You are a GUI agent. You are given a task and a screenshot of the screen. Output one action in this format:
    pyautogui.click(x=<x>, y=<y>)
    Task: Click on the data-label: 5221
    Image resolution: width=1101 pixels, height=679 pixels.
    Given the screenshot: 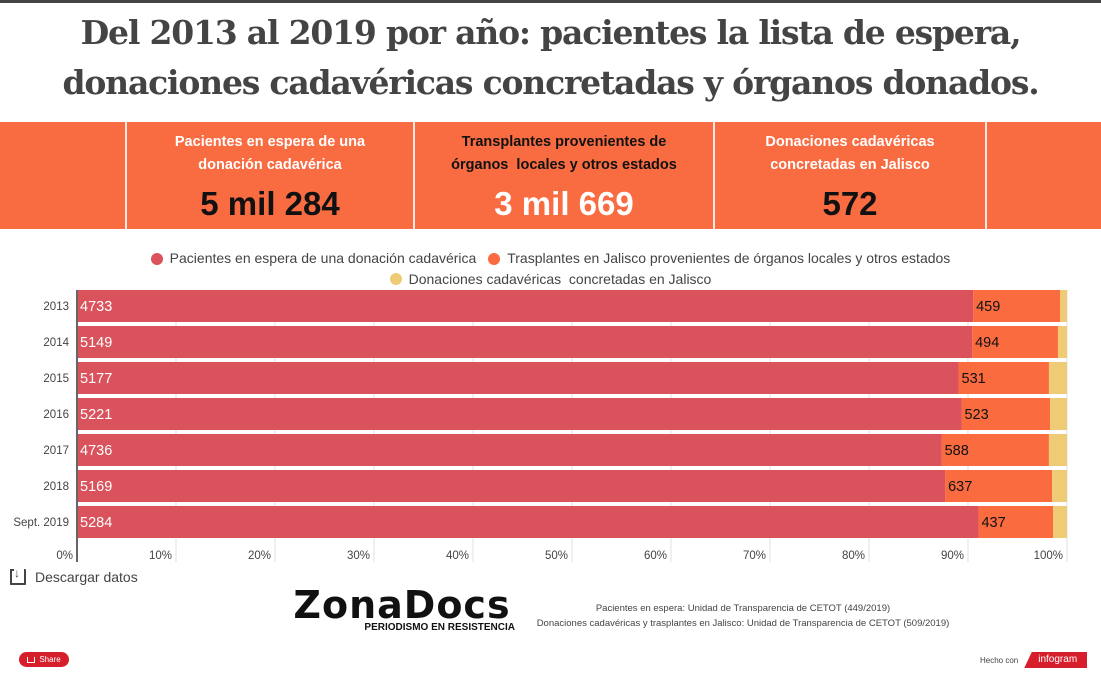 What is the action you would take?
    pyautogui.click(x=96, y=415)
    